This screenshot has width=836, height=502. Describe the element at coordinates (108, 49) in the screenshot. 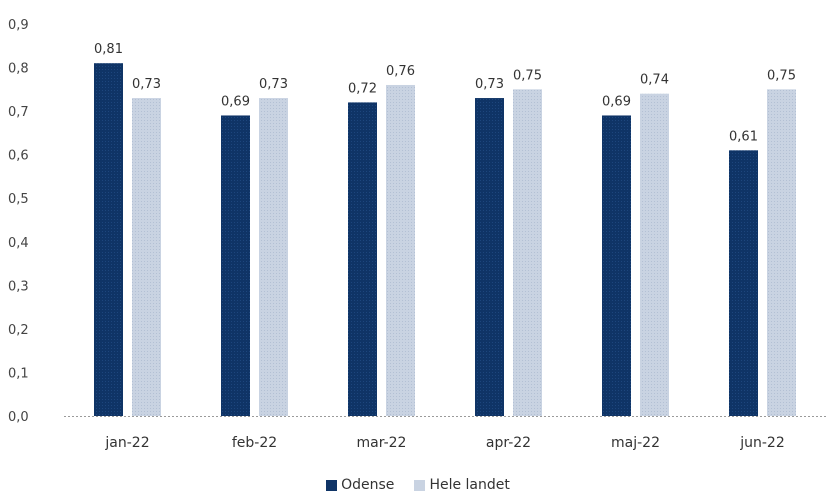

I see `data-label: 0,81` at that location.